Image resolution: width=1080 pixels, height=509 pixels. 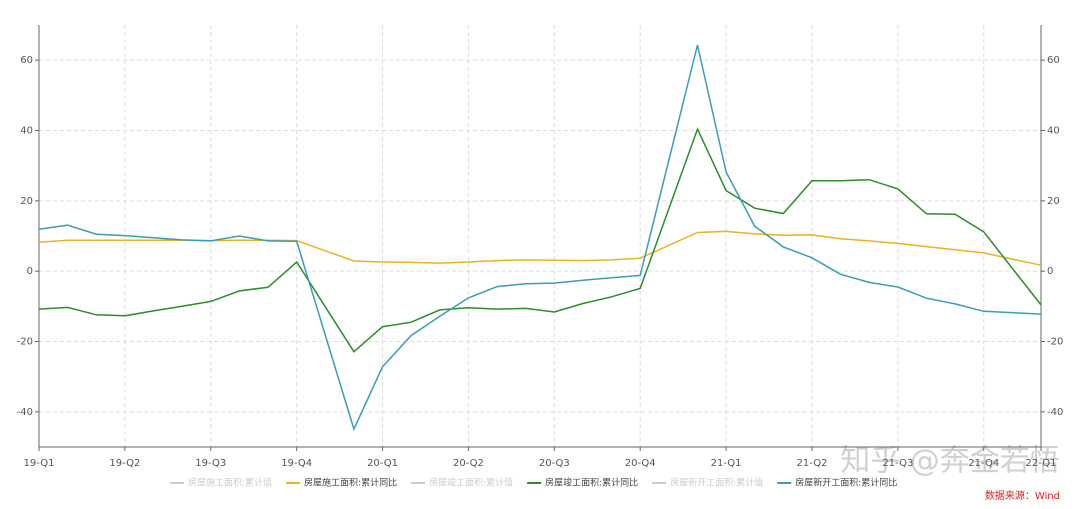 I want to click on x-tick-label: 19-Q3, so click(x=210, y=463).